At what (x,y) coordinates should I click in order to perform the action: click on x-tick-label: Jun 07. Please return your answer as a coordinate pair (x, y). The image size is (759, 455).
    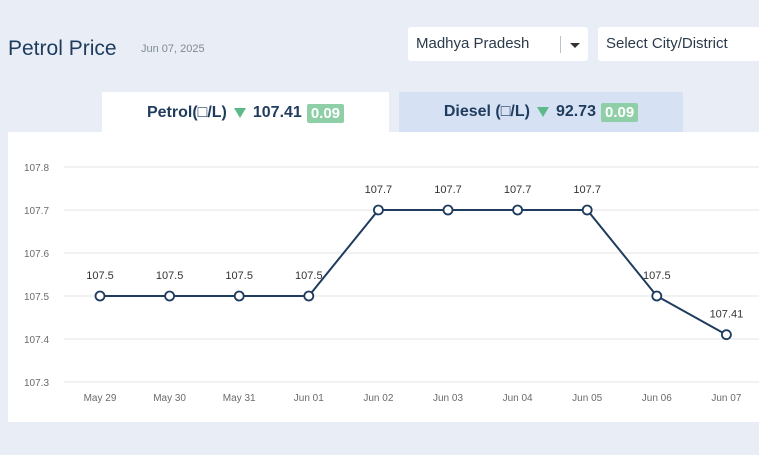
    Looking at the image, I should click on (726, 398).